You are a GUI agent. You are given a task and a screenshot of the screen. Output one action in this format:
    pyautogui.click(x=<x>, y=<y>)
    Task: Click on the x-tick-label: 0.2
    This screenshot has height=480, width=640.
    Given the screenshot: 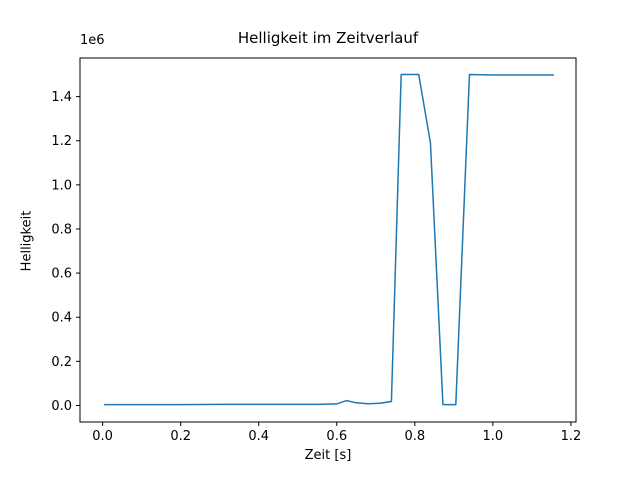 What is the action you would take?
    pyautogui.click(x=180, y=436)
    